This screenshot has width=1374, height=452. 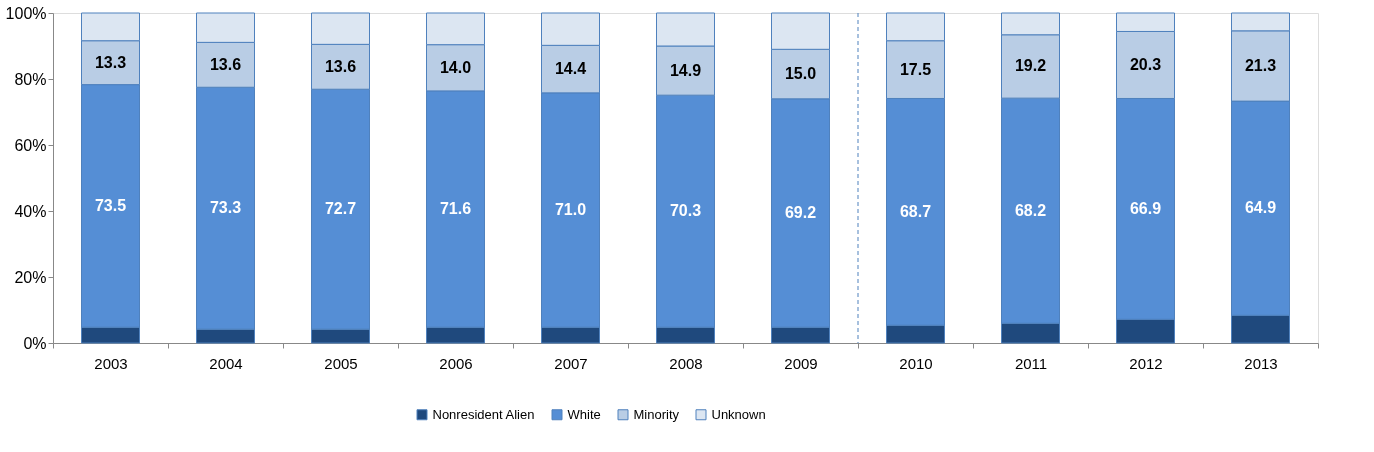 I want to click on x-tick-label: 2008, so click(x=686, y=363).